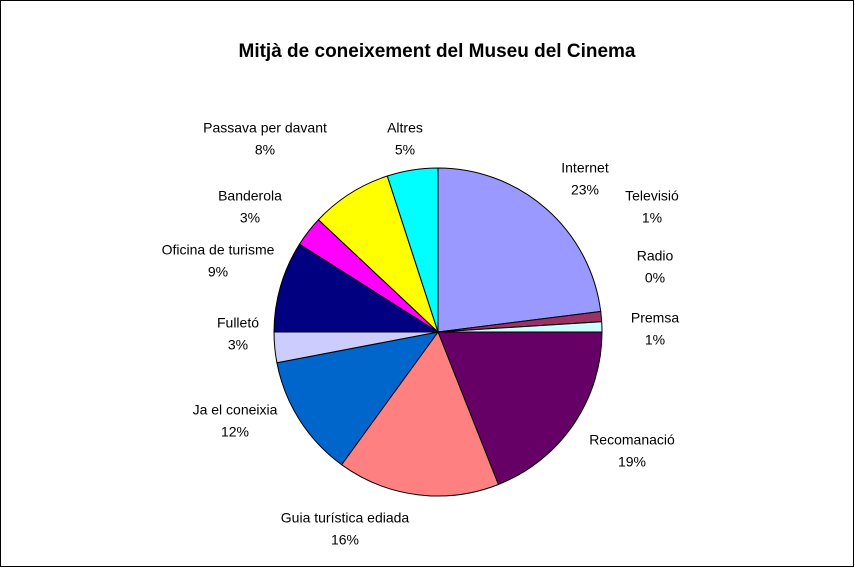  What do you see at coordinates (655, 256) in the screenshot?
I see `slice-label: Radio` at bounding box center [655, 256].